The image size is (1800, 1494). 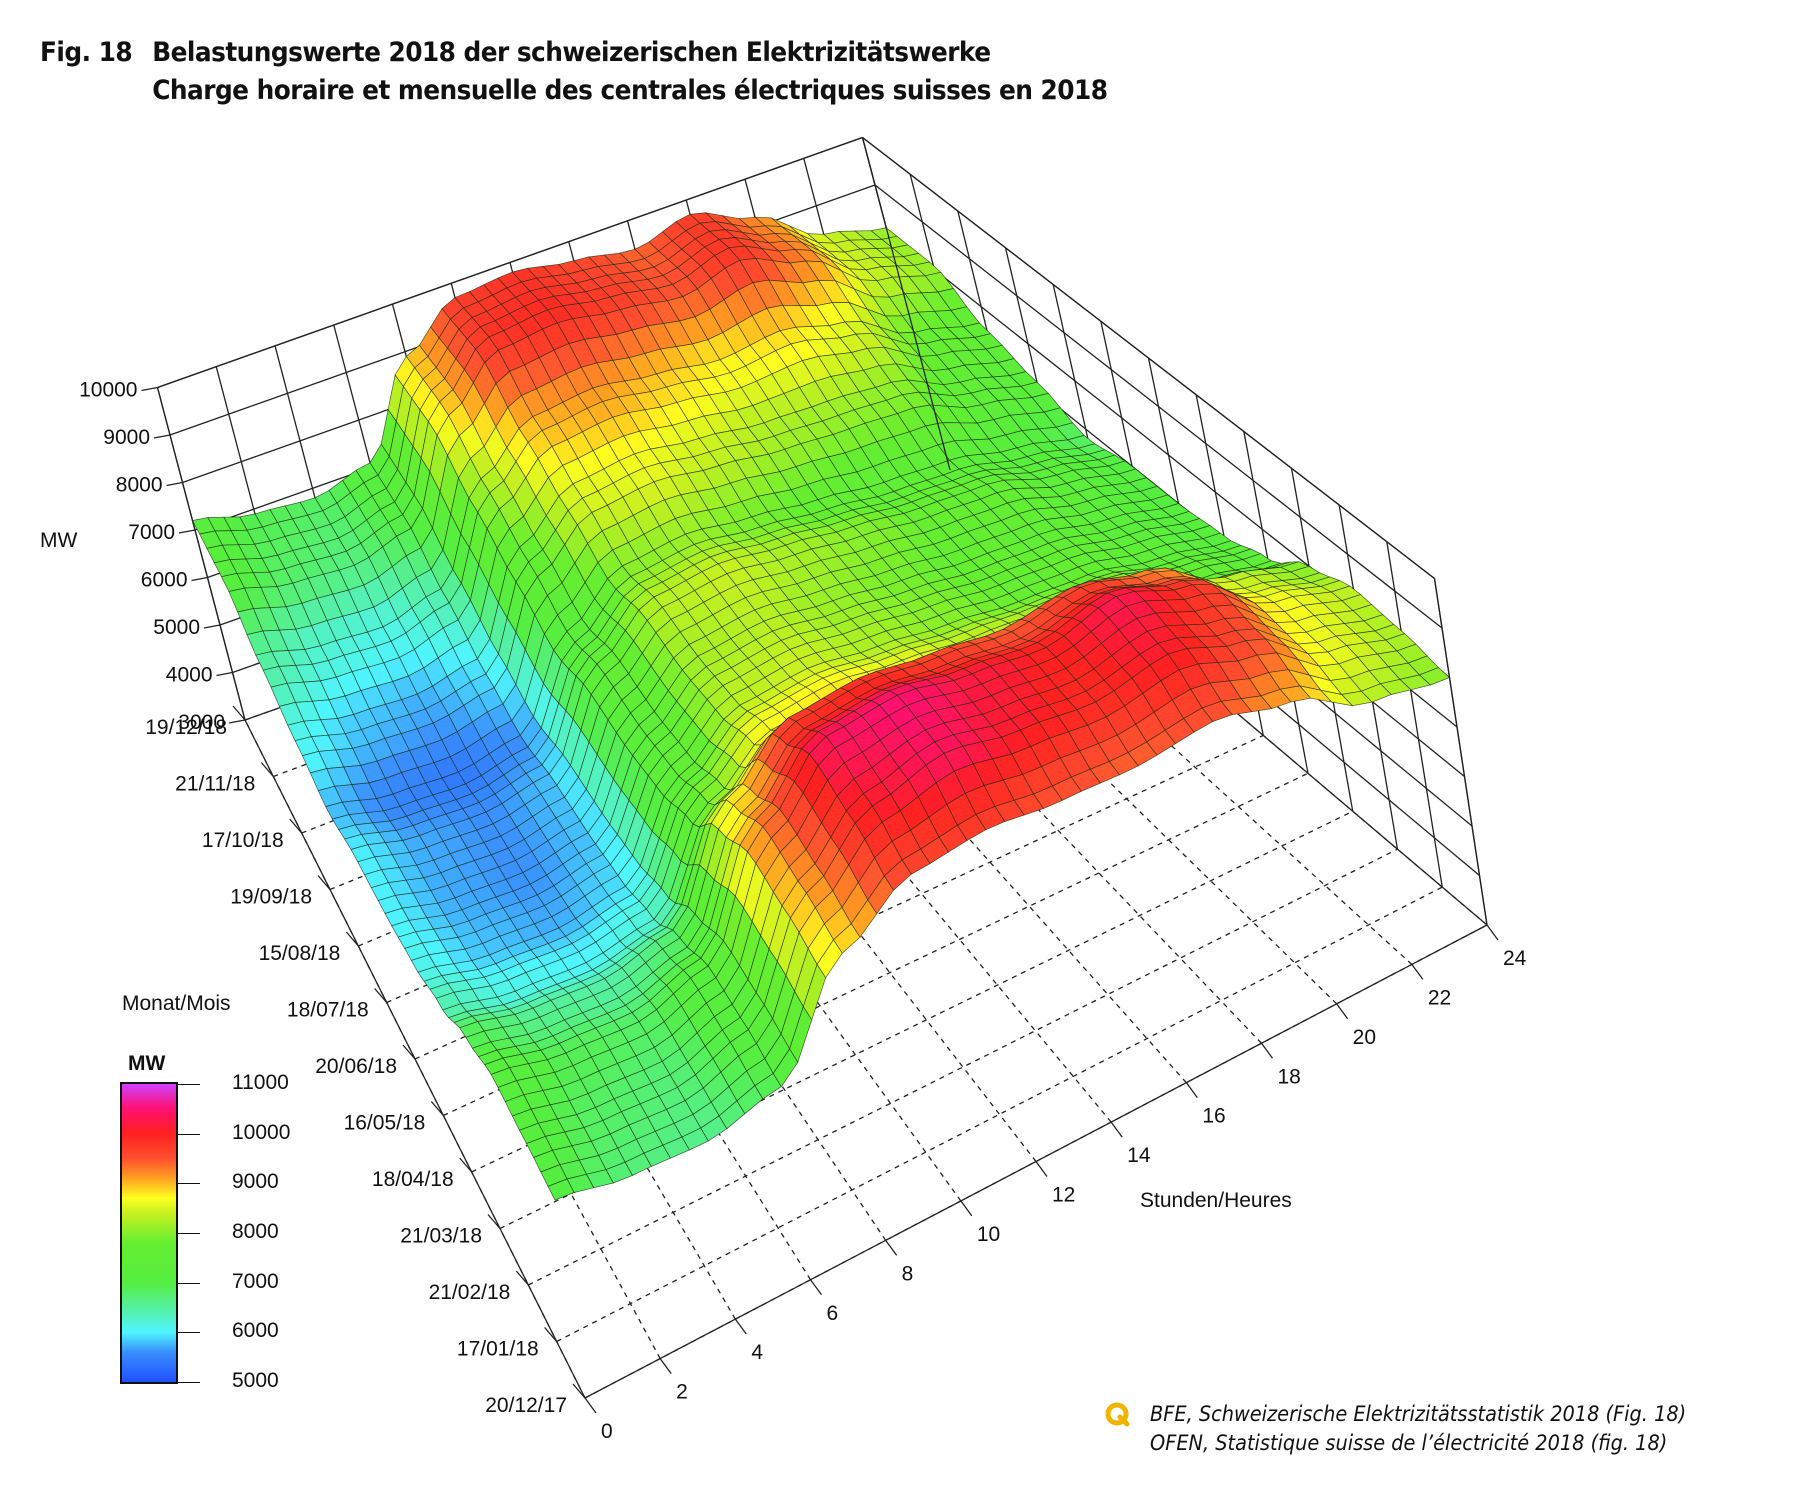 What do you see at coordinates (255, 1281) in the screenshot?
I see `colorbar-tick-label: 7000` at bounding box center [255, 1281].